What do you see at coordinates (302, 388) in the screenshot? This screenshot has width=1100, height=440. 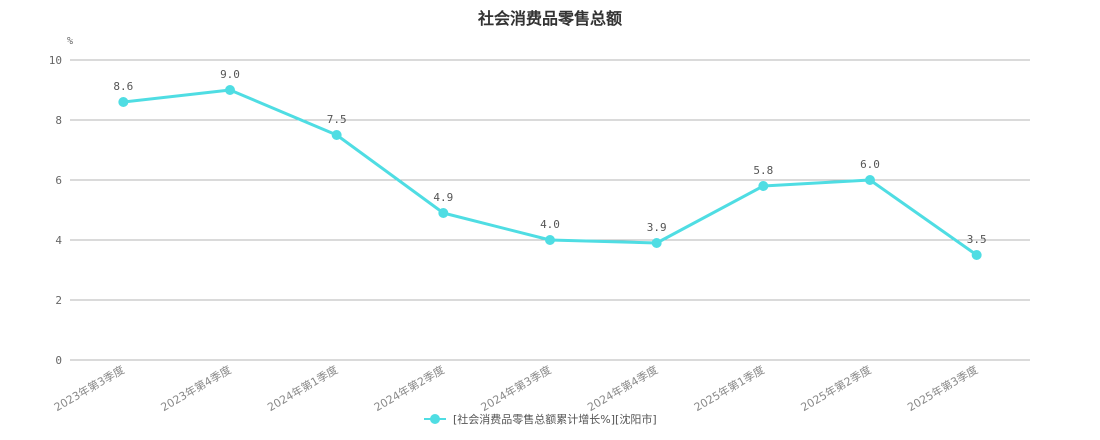 I see `x-tick-label: 2024年第1季度` at bounding box center [302, 388].